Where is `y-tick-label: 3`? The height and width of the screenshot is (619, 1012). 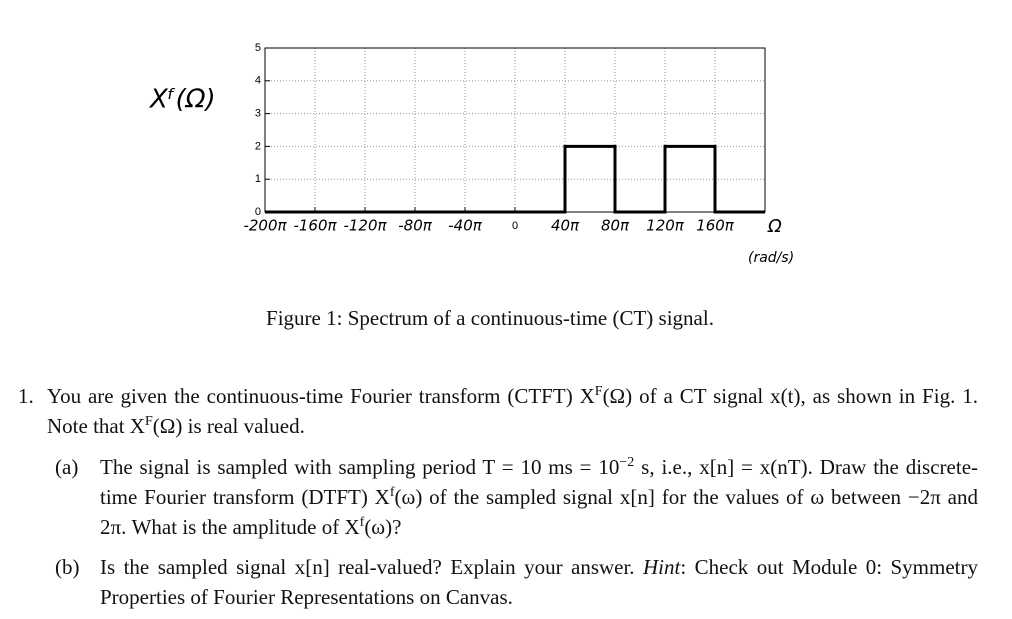
y-tick-label: 3 is located at coordinates (258, 114).